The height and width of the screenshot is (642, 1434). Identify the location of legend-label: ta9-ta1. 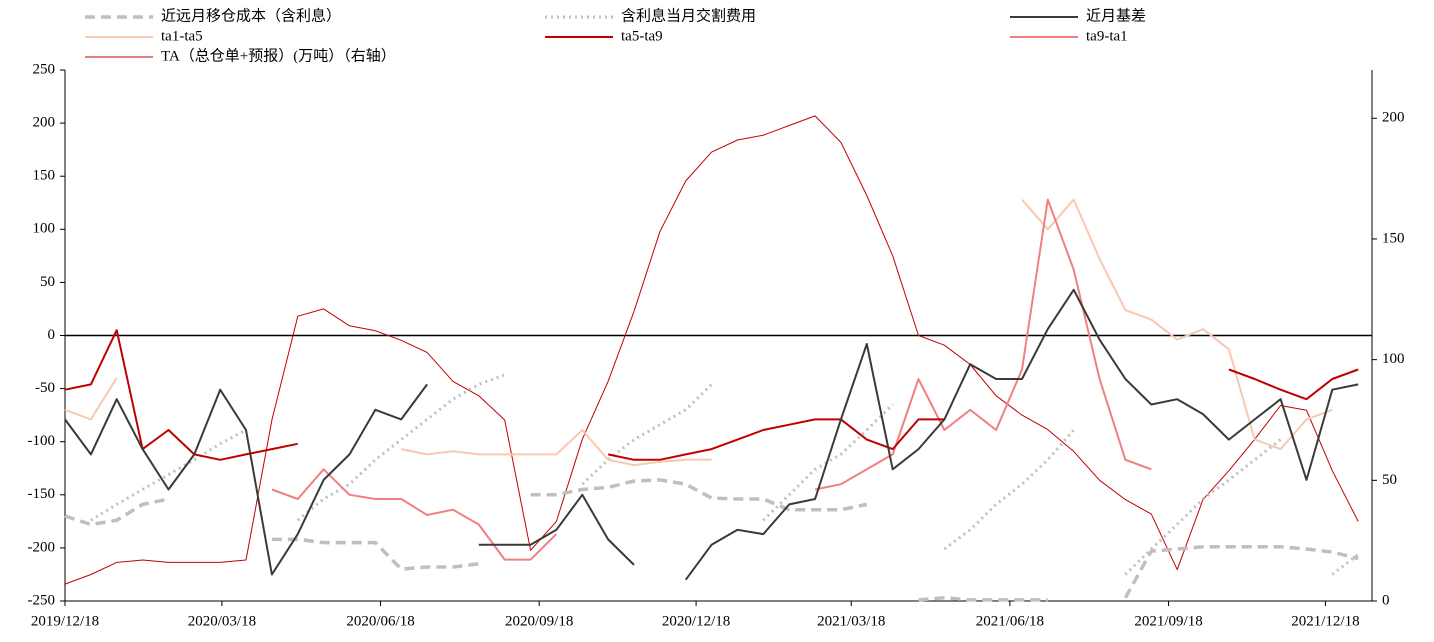
(1107, 36).